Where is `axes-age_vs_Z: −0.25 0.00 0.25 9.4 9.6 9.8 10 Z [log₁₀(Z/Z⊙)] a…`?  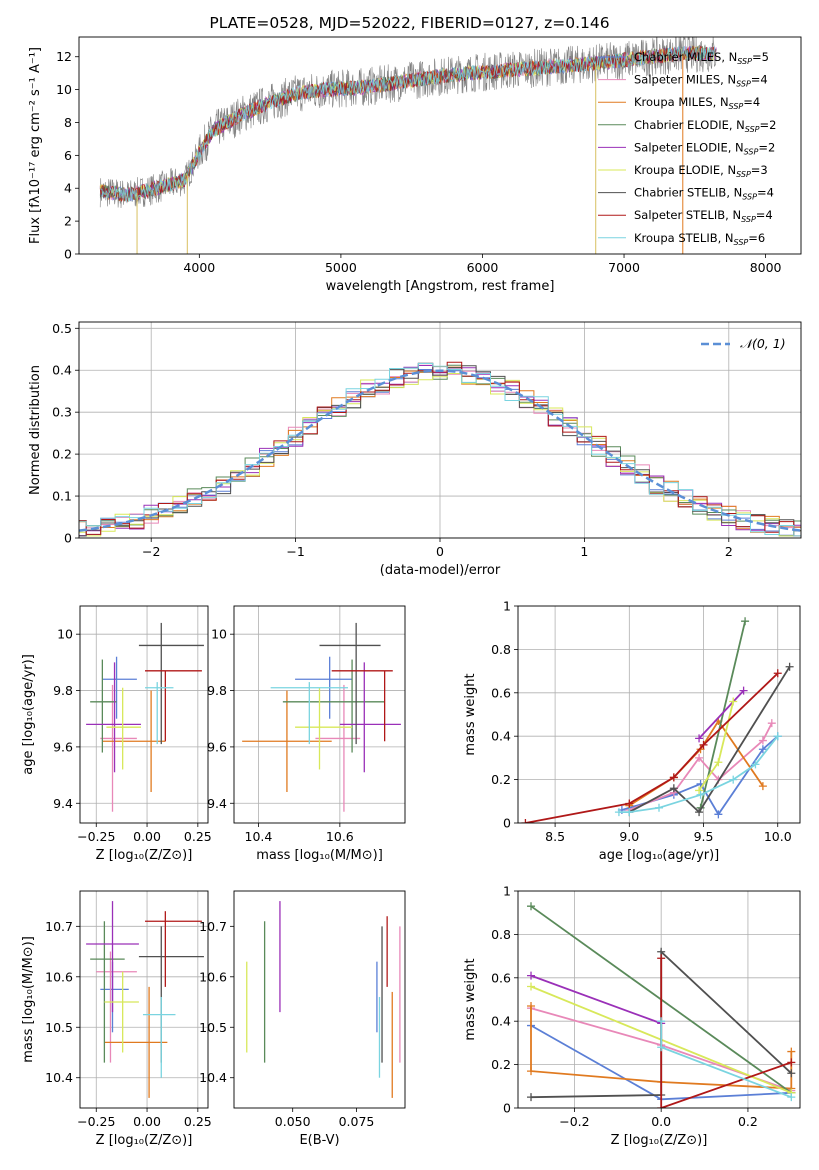 axes-age_vs_Z: −0.25 0.00 0.25 9.4 9.6 9.8 10 Z [log₁₀(Z/Z⊙)] a… is located at coordinates (116, 734).